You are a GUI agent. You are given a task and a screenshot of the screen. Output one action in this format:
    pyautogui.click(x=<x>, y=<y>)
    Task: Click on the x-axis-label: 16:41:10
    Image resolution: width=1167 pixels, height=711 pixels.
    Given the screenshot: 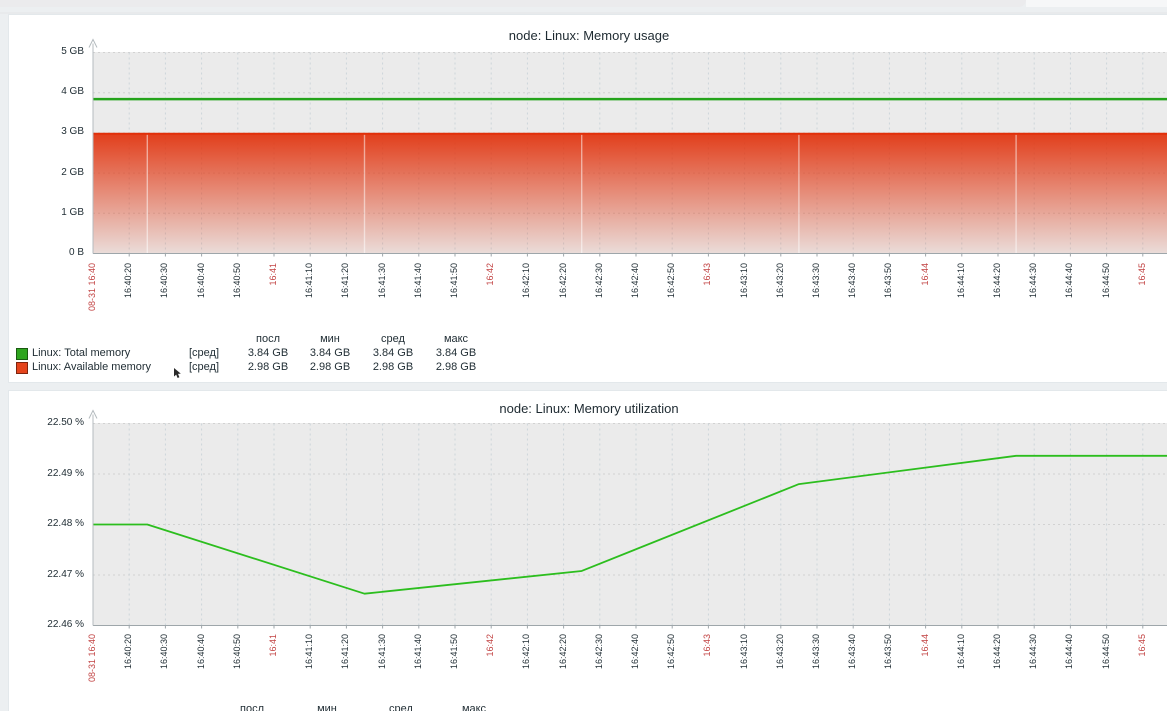 What is the action you would take?
    pyautogui.click(x=309, y=281)
    